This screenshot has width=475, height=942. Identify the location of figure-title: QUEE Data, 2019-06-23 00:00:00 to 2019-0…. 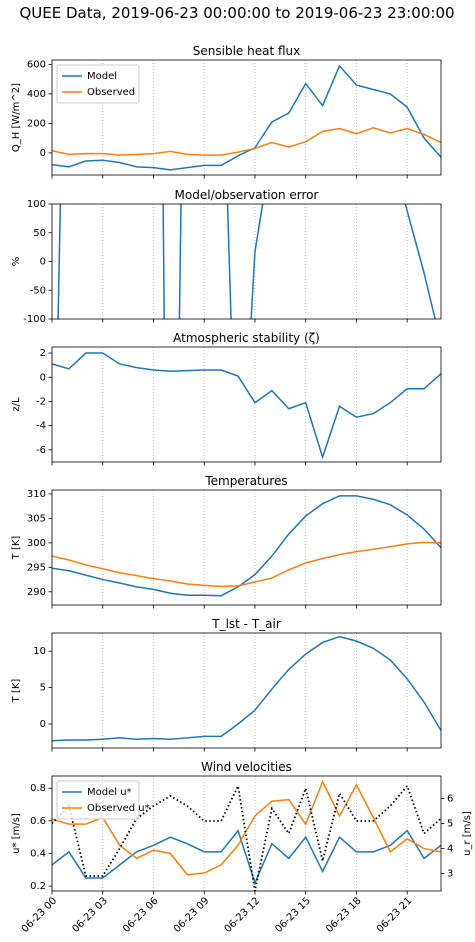
(236, 13).